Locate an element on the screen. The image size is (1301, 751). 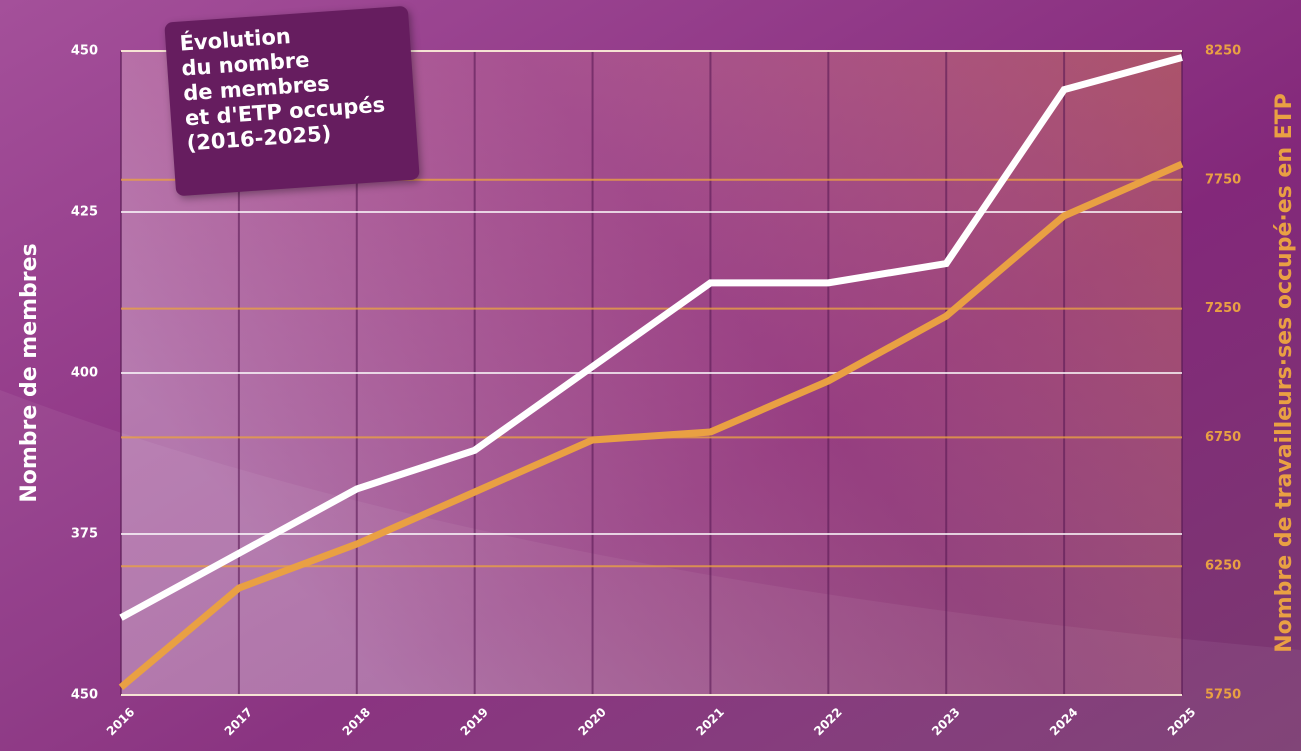
y2-tick-label: 6750 is located at coordinates (1223, 437).